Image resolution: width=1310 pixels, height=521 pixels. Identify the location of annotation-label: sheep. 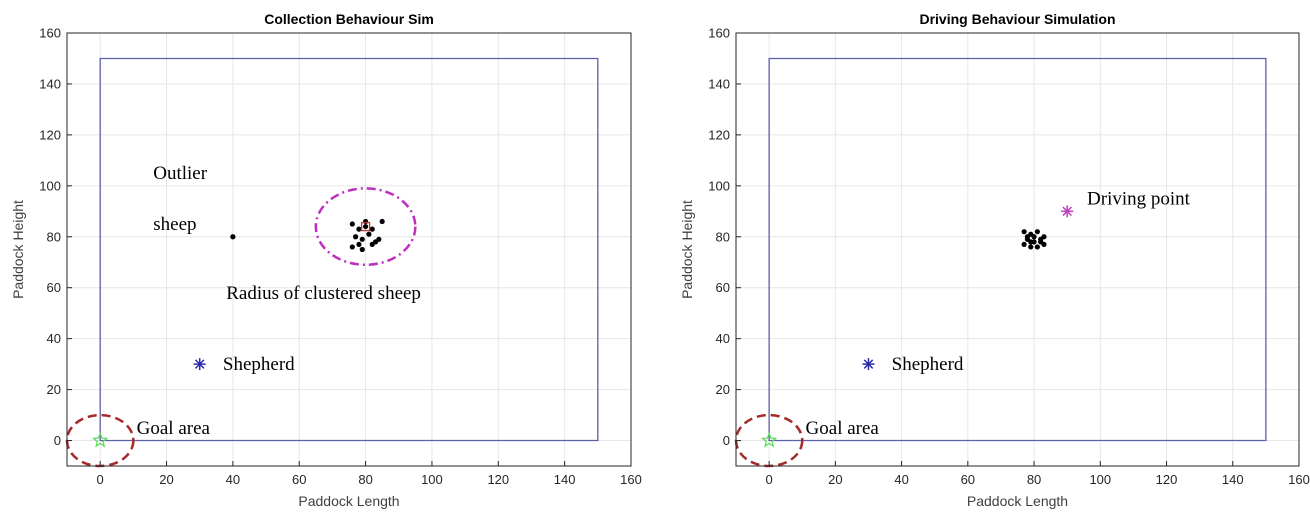
(174, 224).